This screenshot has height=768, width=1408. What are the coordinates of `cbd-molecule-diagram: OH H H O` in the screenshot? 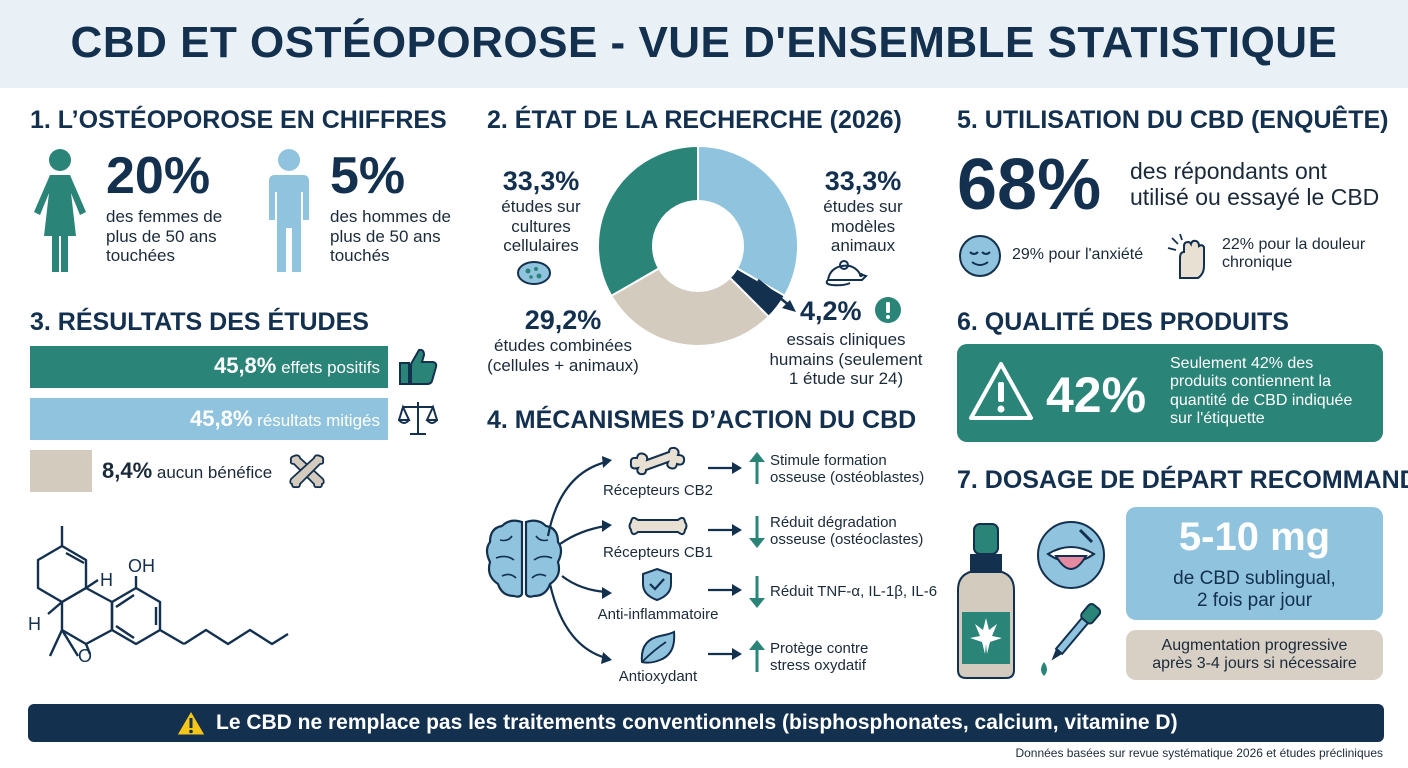 It's located at (158, 596).